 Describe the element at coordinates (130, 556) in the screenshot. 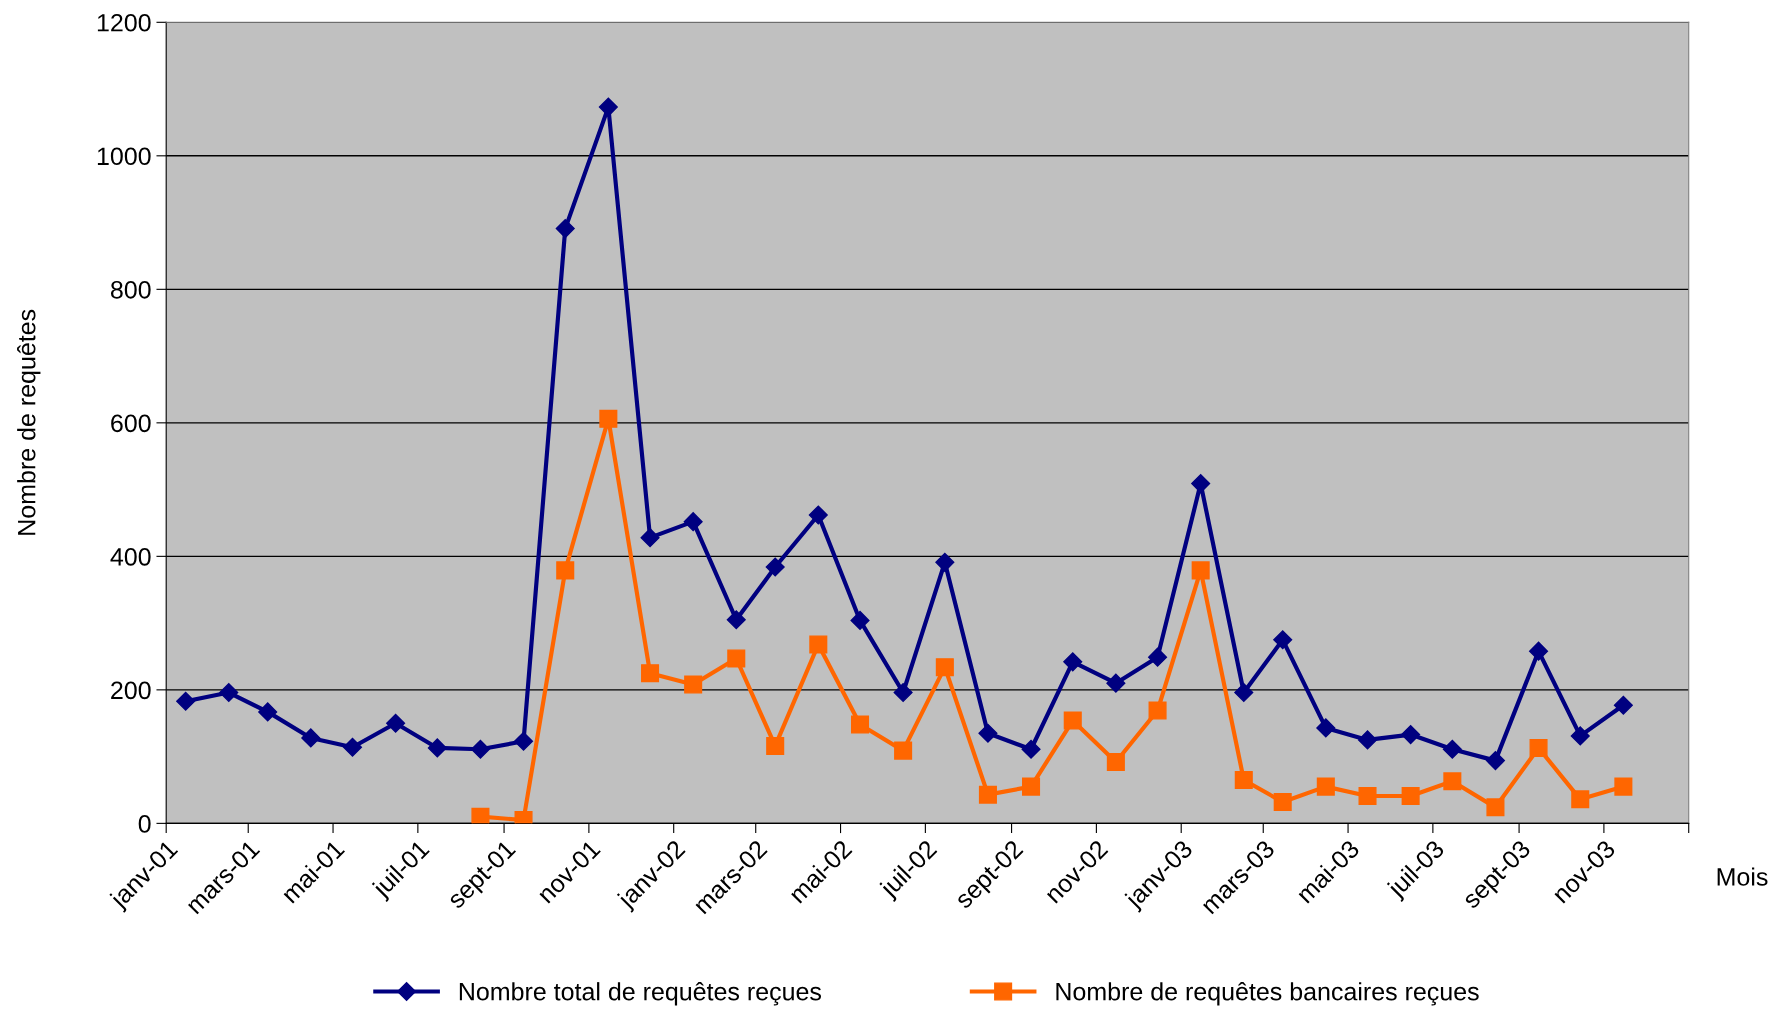

I see `y-tick-label: 400` at that location.